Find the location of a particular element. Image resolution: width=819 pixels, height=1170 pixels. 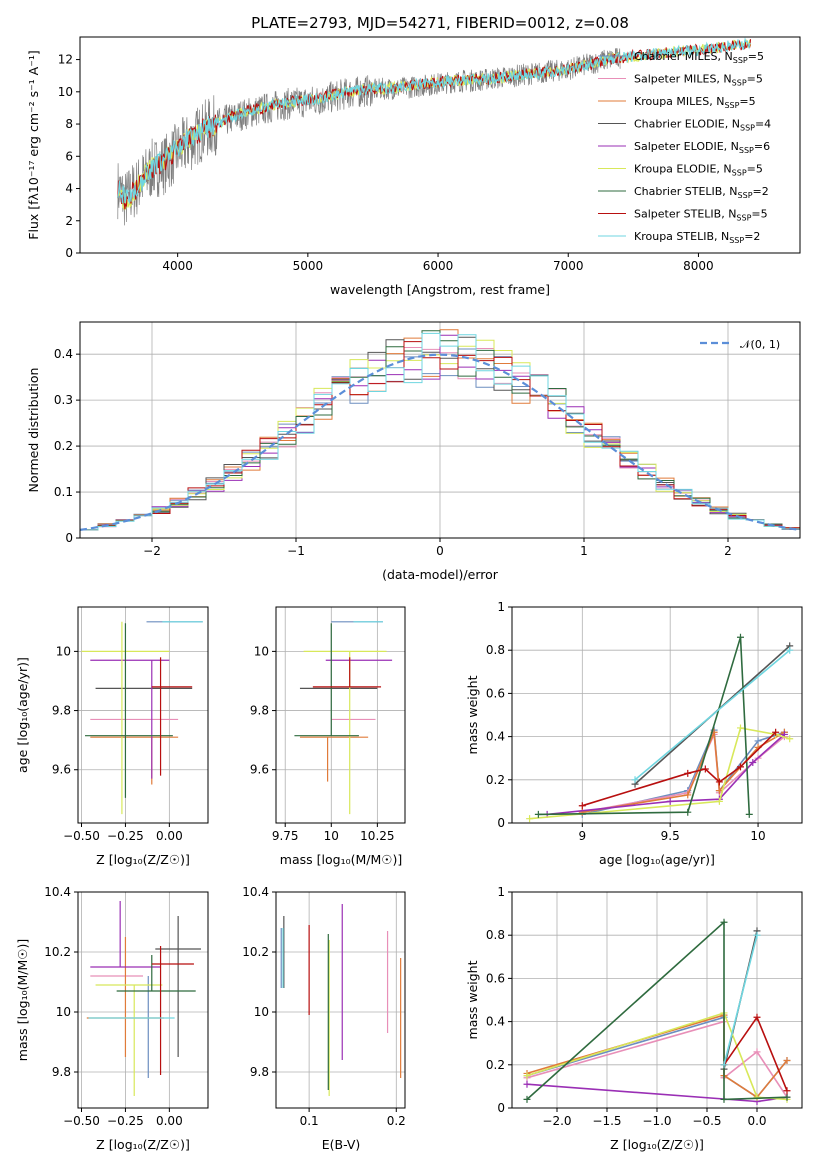

x-tick-label: 0.00 is located at coordinates (169, 1121).